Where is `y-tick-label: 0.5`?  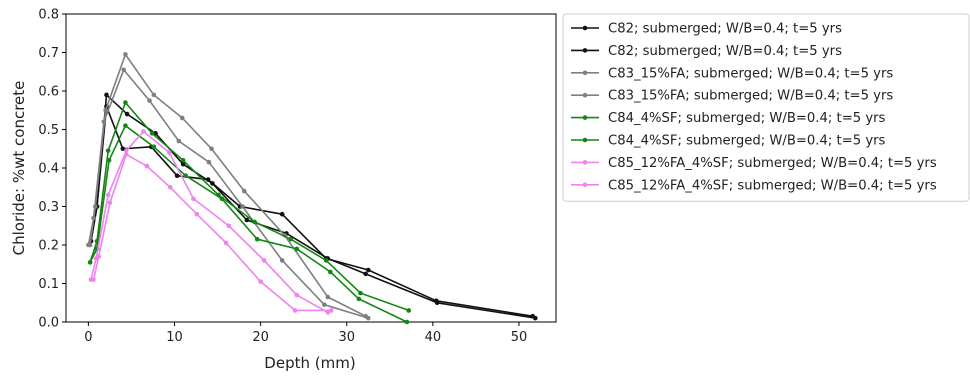
y-tick-label: 0.5 is located at coordinates (48, 130).